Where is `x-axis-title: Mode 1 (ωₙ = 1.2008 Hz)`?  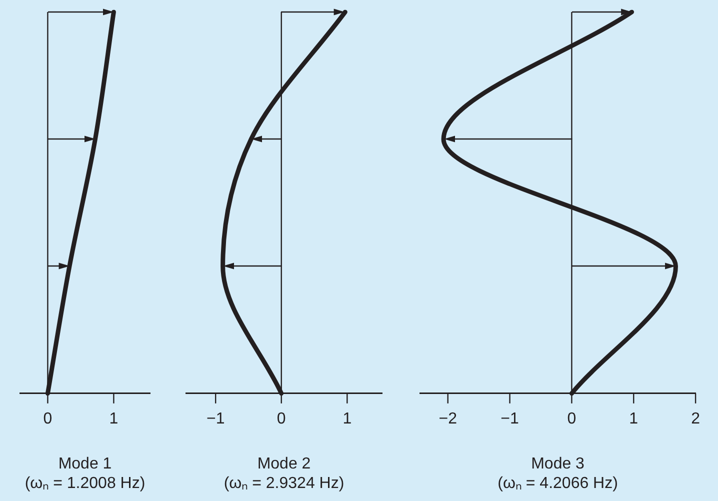
x-axis-title: Mode 1 (ωₙ = 1.2008 Hz) is located at coordinates (85, 474).